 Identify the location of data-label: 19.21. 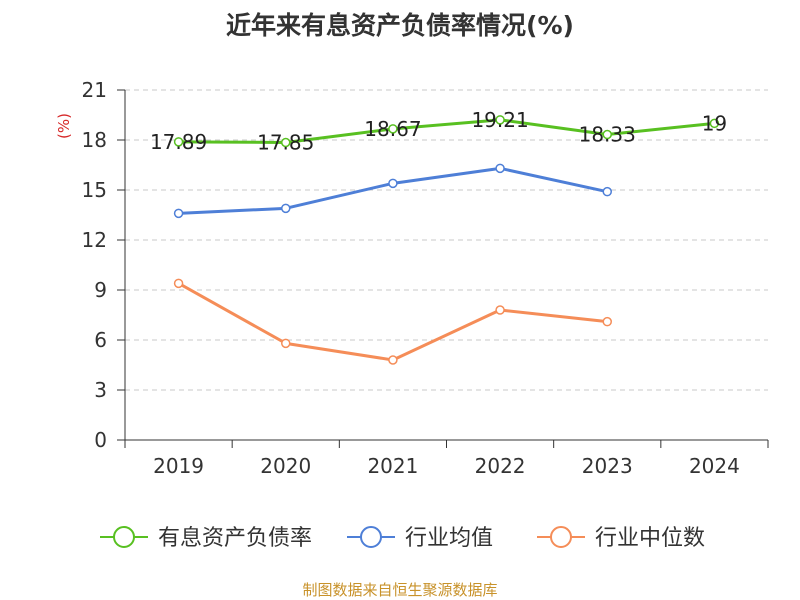
(499, 120).